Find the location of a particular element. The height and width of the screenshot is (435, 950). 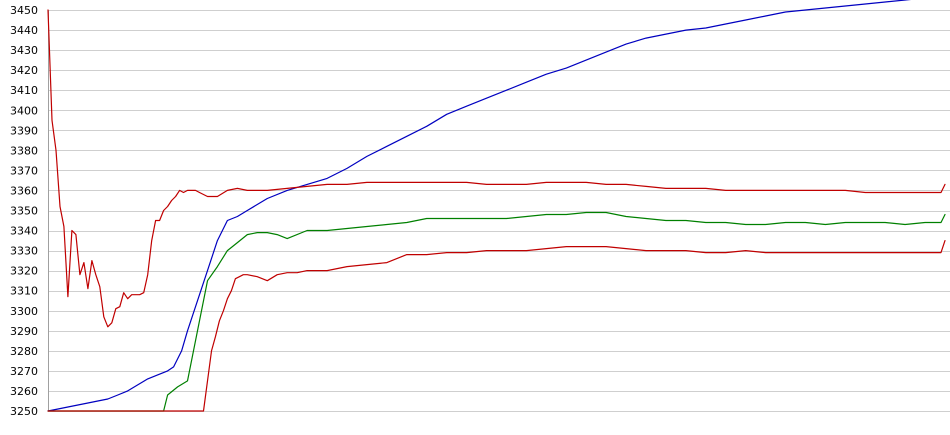

y-tick-label: 3340 is located at coordinates (24, 231).